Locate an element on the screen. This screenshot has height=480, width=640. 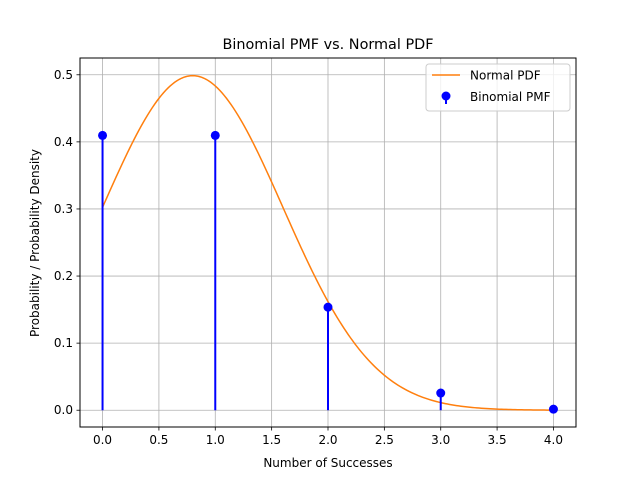
x-tick-label: 1.0 is located at coordinates (215, 440).